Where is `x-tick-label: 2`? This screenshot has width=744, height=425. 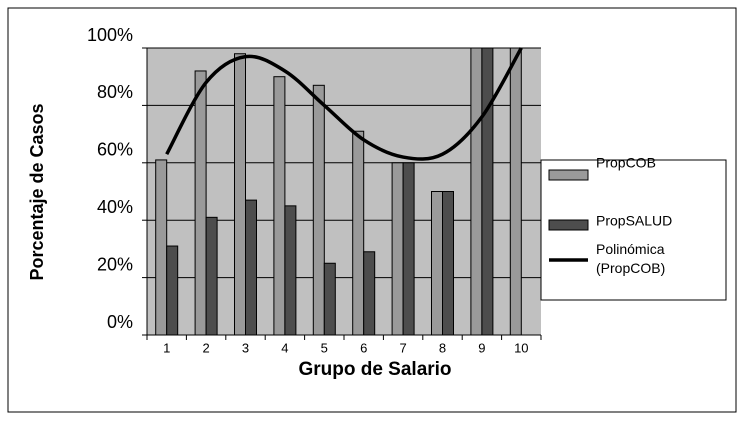 x-tick-label: 2 is located at coordinates (205, 347).